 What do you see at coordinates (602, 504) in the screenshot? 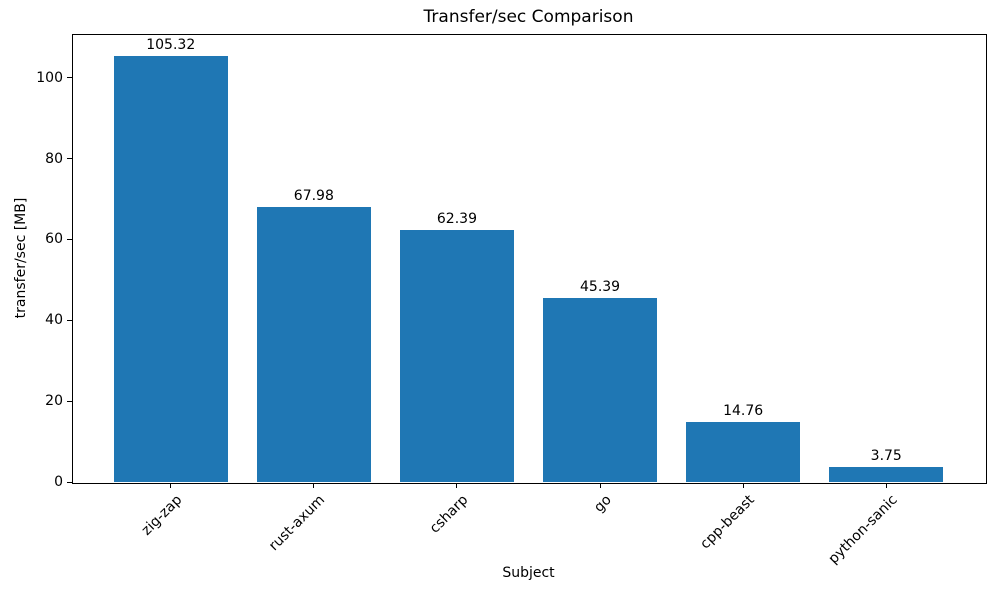
I see `x-tick-label-go: go` at bounding box center [602, 504].